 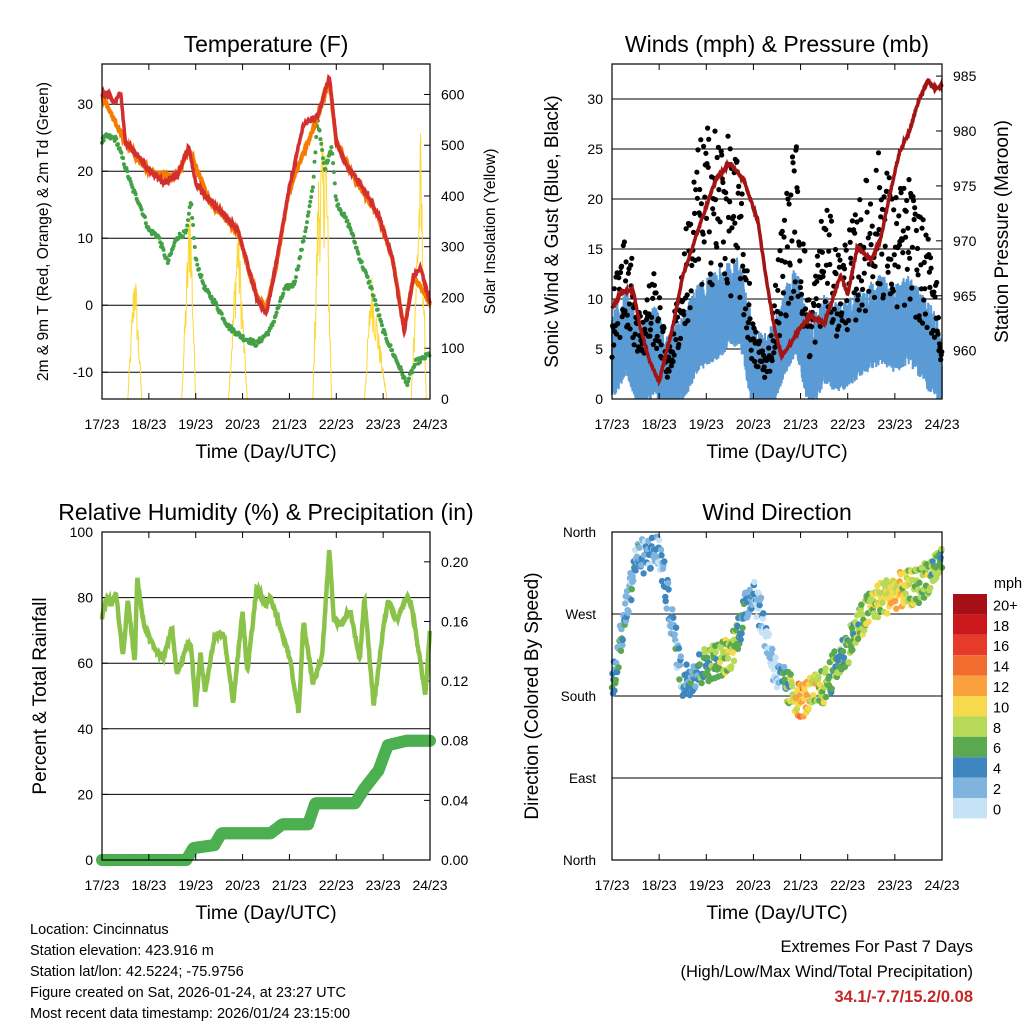 I want to click on x-tick-label: 23/23, so click(x=383, y=885).